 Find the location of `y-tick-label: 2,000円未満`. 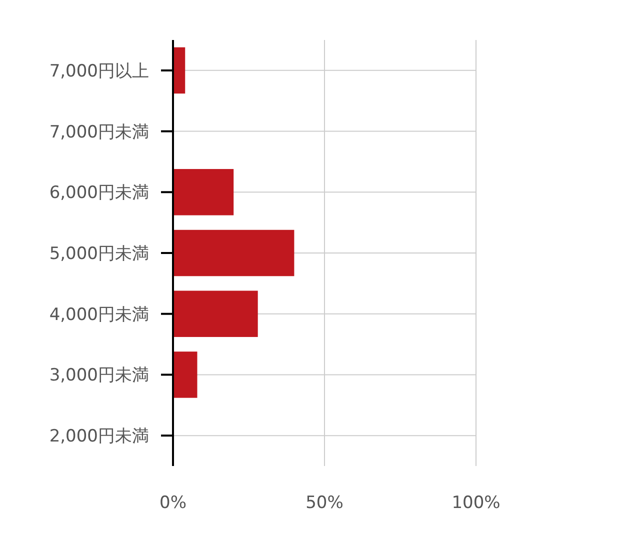

y-tick-label: 2,000円未満 is located at coordinates (99, 436).